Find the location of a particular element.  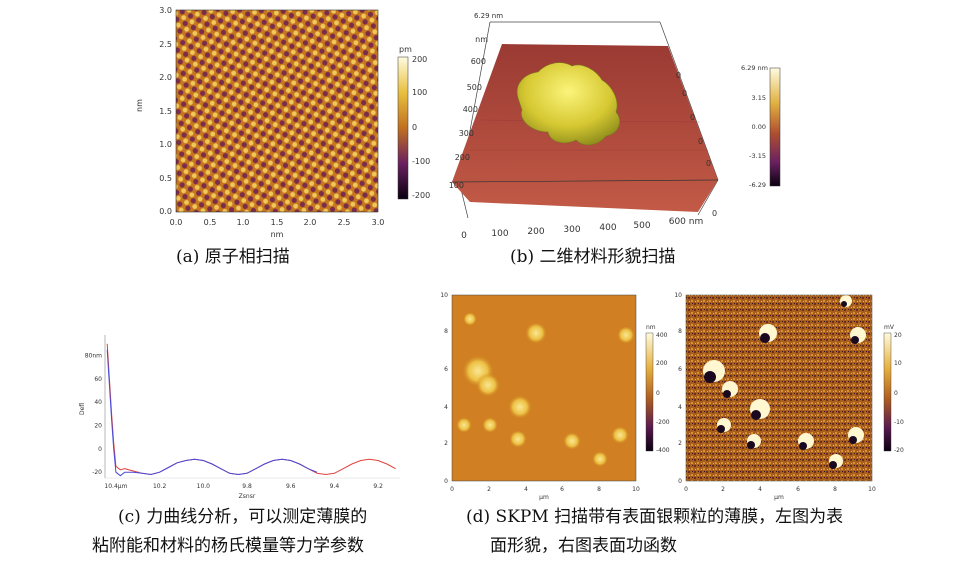

panel-a-ylabel: nm is located at coordinates (139, 105).